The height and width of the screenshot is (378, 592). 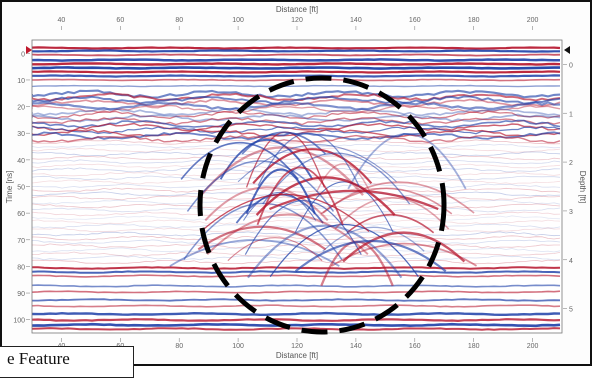 I want to click on right-axis-tick-label: 4, so click(x=571, y=261).